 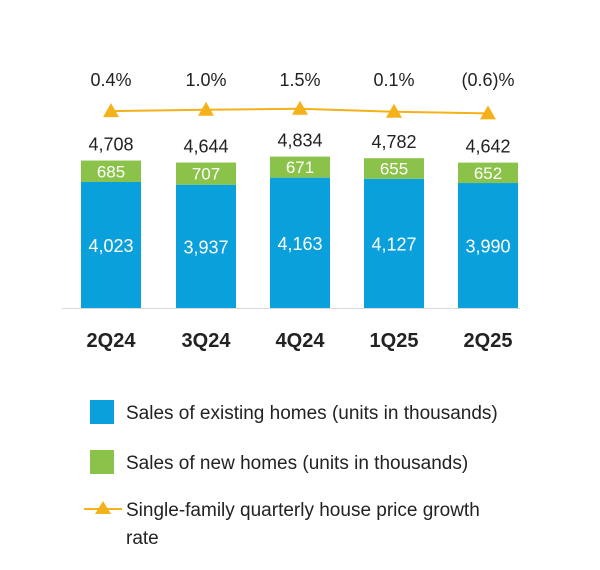 I want to click on x-tick-label: 2Q24, so click(x=112, y=341).